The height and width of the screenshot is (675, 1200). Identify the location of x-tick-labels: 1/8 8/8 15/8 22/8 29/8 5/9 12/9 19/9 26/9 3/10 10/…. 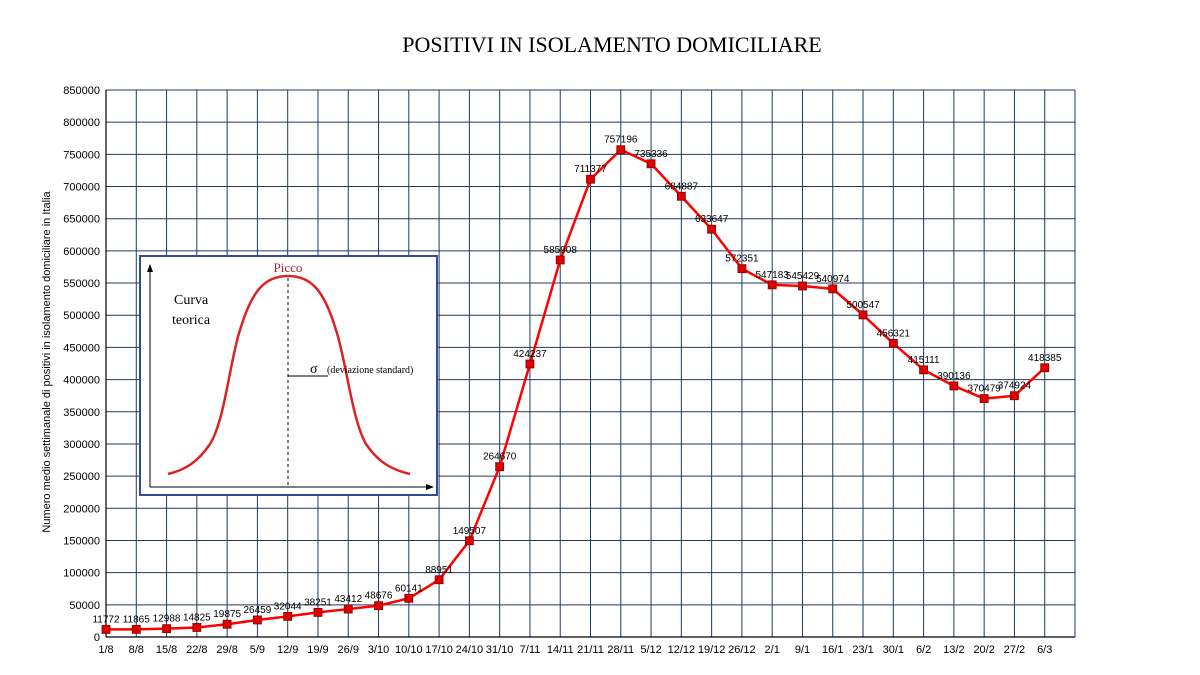
(575, 650).